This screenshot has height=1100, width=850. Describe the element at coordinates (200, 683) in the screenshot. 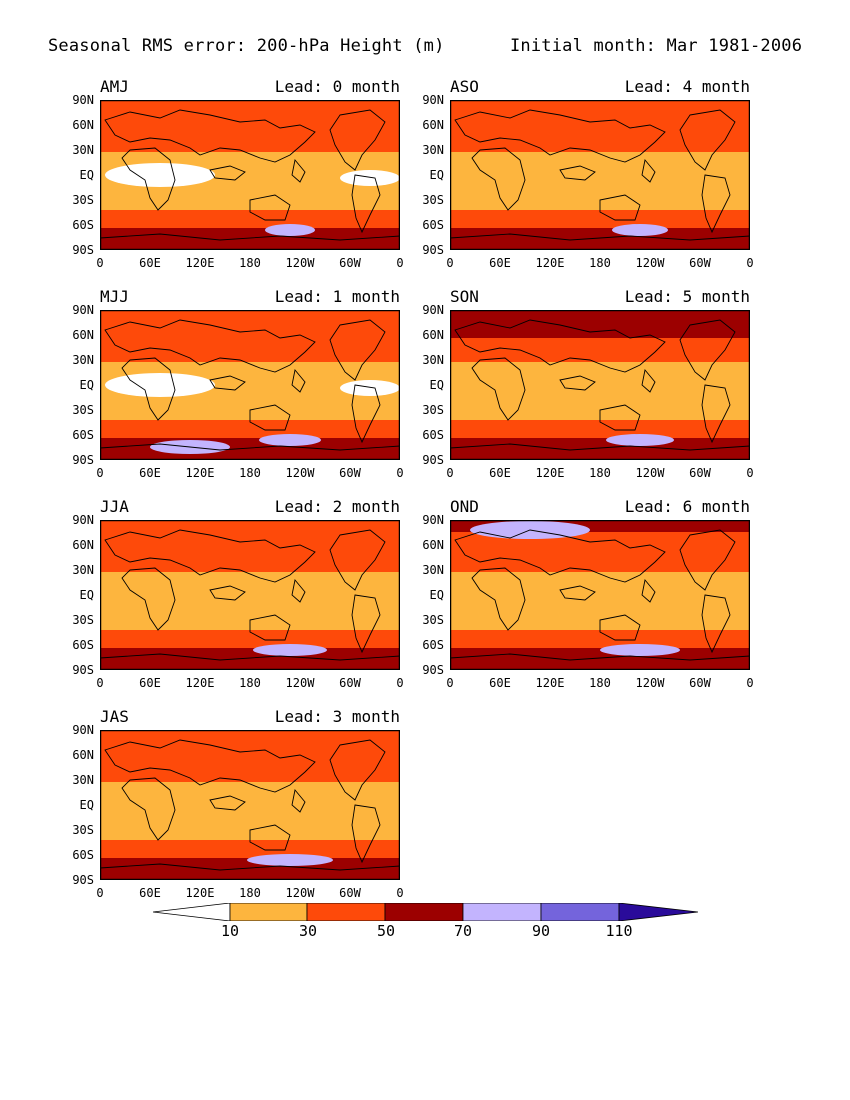

I see `lon-tick-label: 120E` at that location.